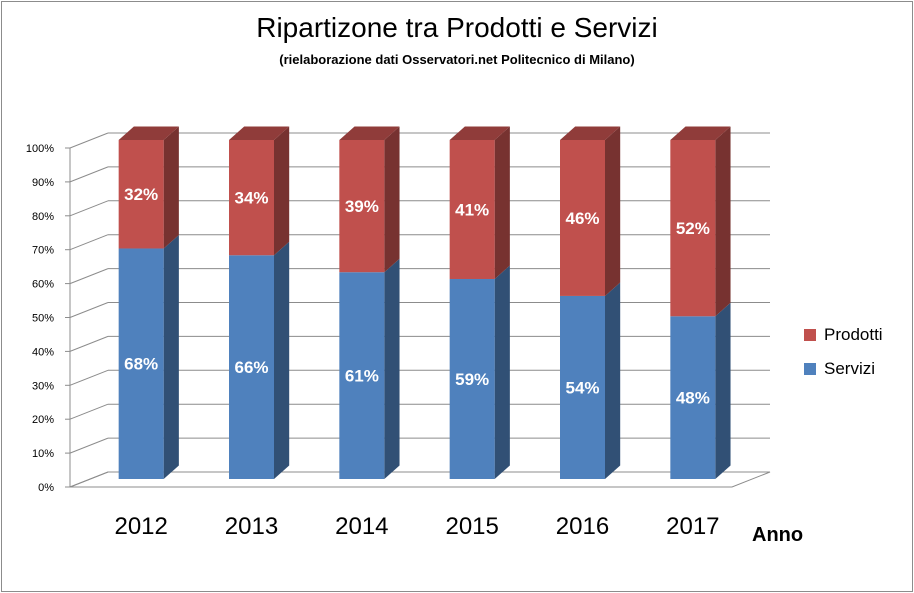 This screenshot has height=593, width=914. I want to click on data-label-servizi-2017: 48%, so click(693, 398).